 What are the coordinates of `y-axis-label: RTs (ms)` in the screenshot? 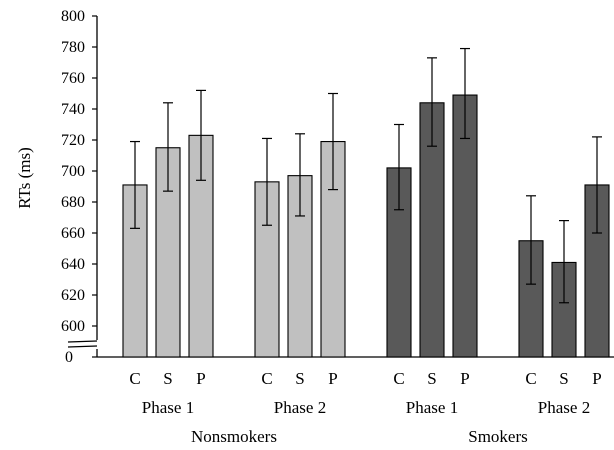 It's located at (24, 178).